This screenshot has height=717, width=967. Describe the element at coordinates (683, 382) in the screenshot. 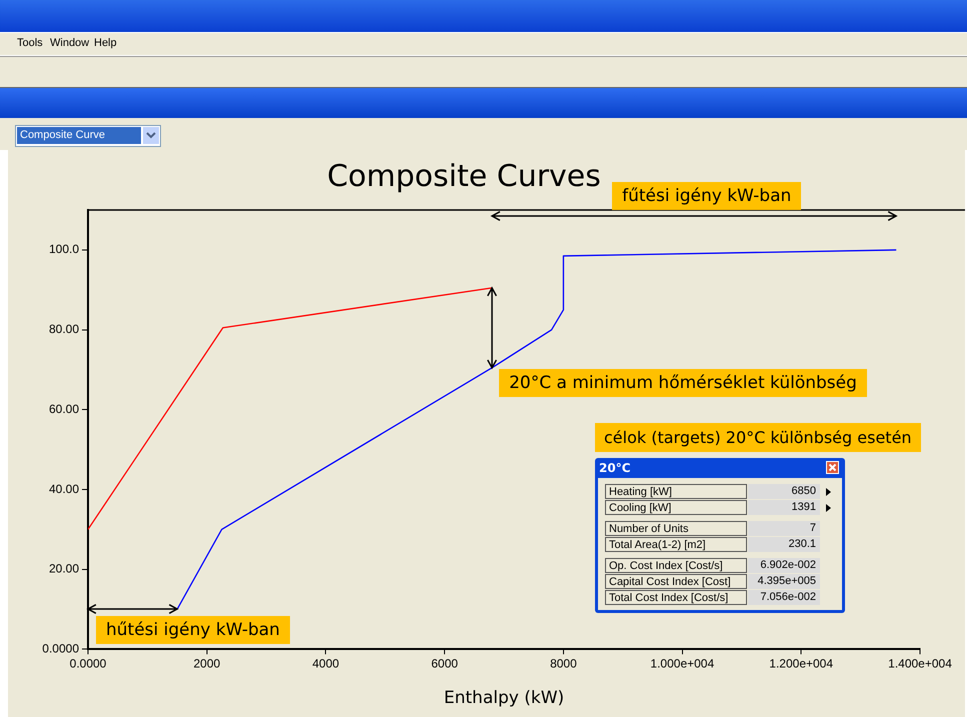

I see `annotation: 20°C a minimum hőmérséklet különbség` at that location.